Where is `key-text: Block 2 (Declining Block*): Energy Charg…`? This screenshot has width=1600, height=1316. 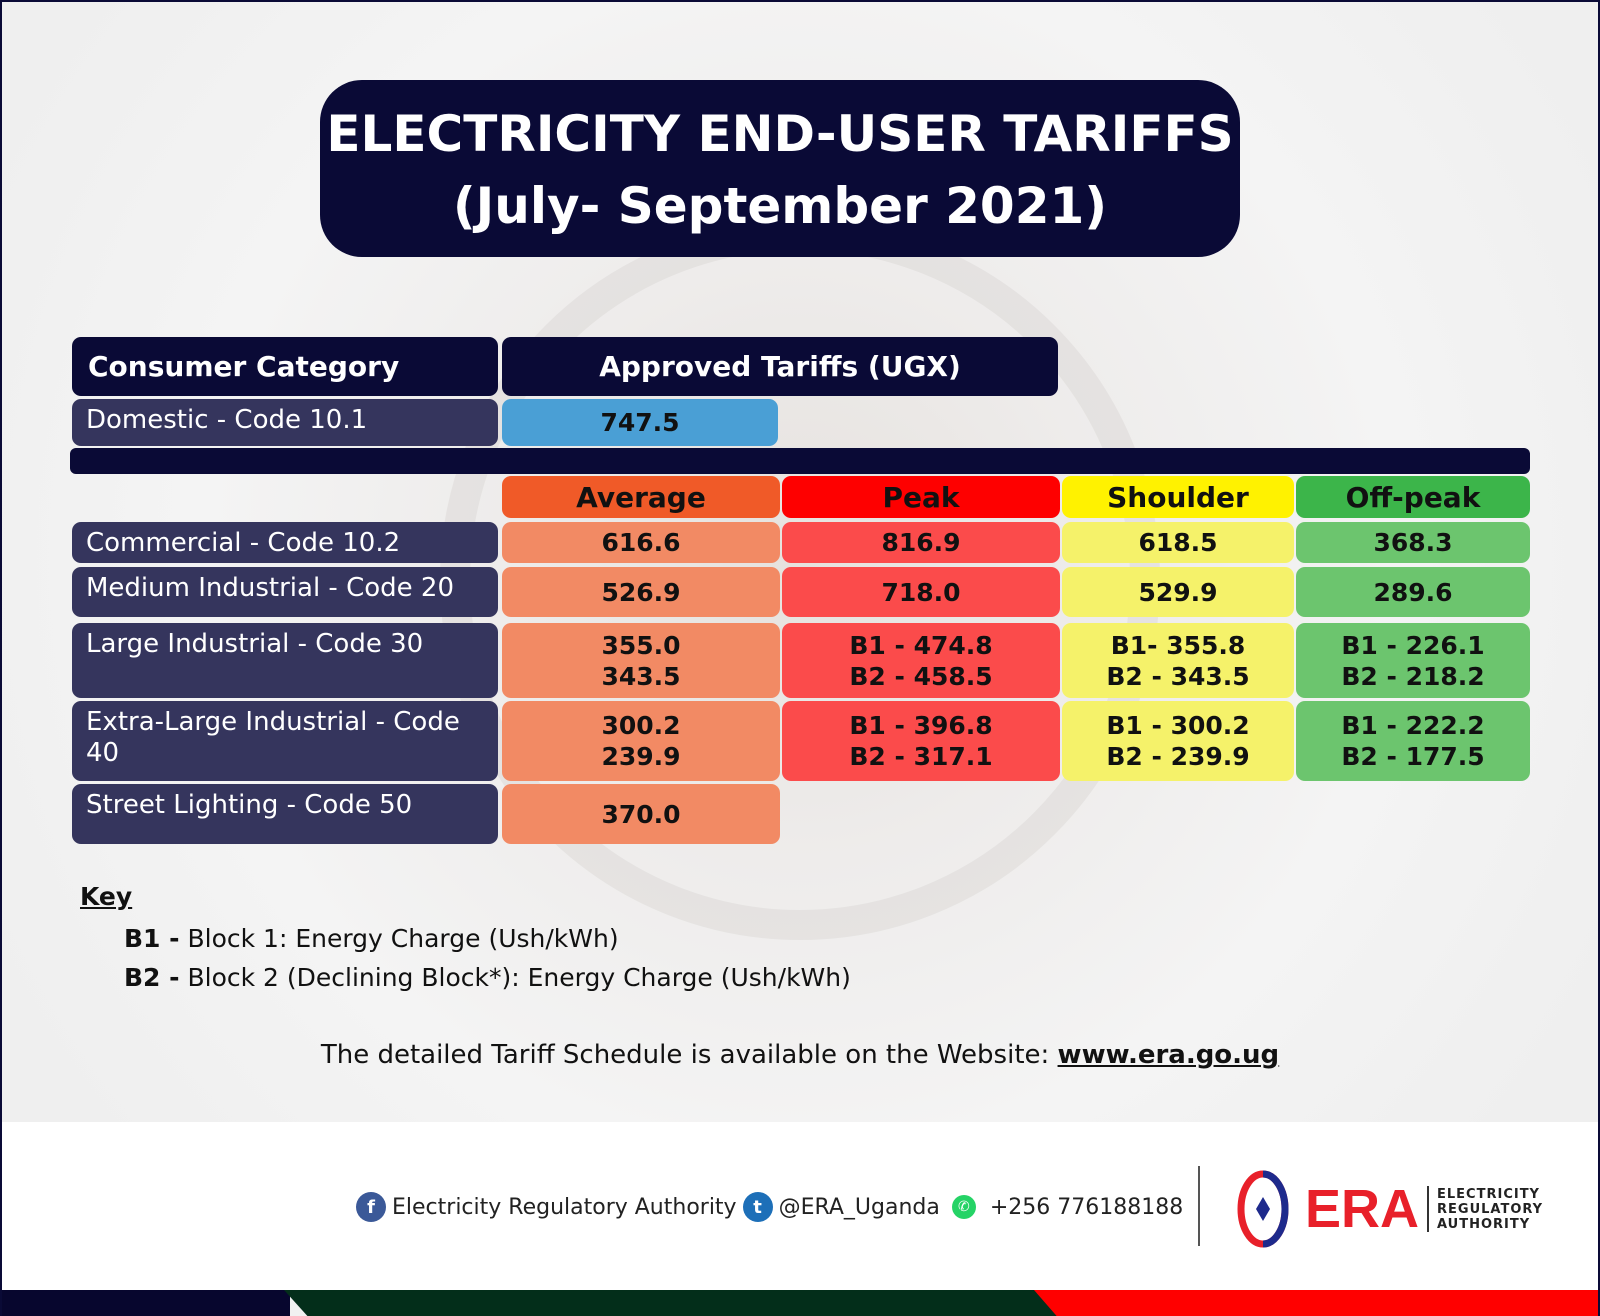
key-text: Block 2 (Declining Block*): Energy Charg… is located at coordinates (515, 977).